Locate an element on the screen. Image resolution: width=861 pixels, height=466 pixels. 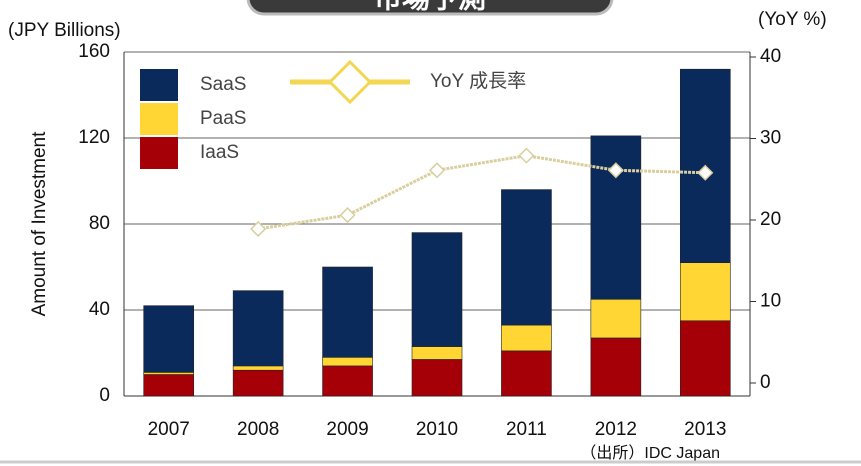
y2-tick-label: 40 is located at coordinates (770, 56).